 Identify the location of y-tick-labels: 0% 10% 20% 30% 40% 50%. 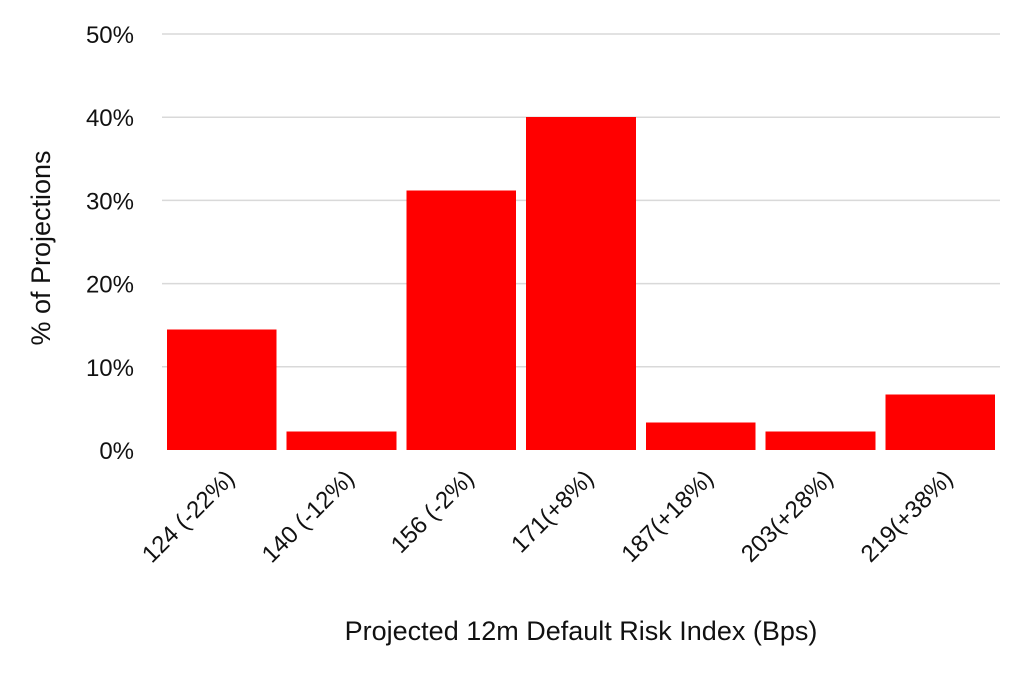
(110, 243).